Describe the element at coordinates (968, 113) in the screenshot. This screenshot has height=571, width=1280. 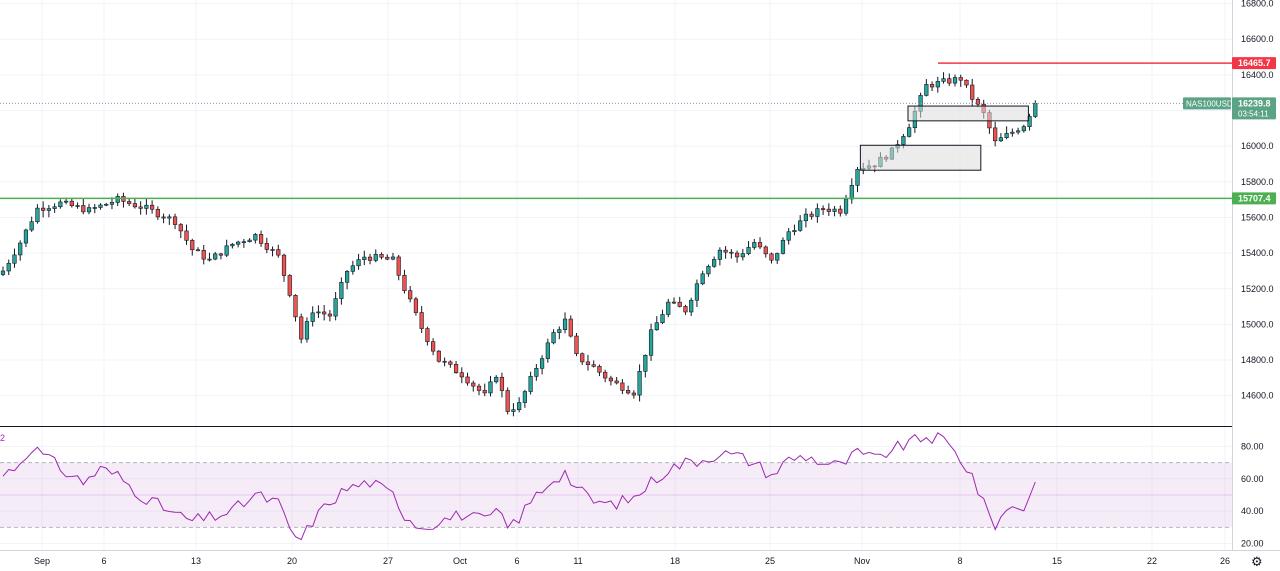
I see `zone-box` at that location.